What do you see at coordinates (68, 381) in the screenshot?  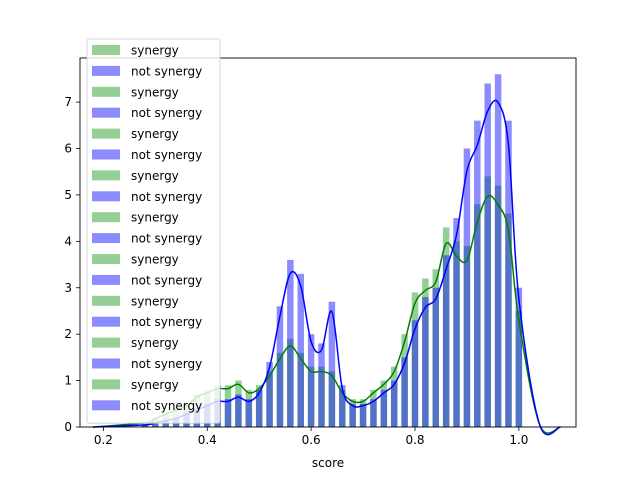 I see `y-tick-label: 1` at bounding box center [68, 381].